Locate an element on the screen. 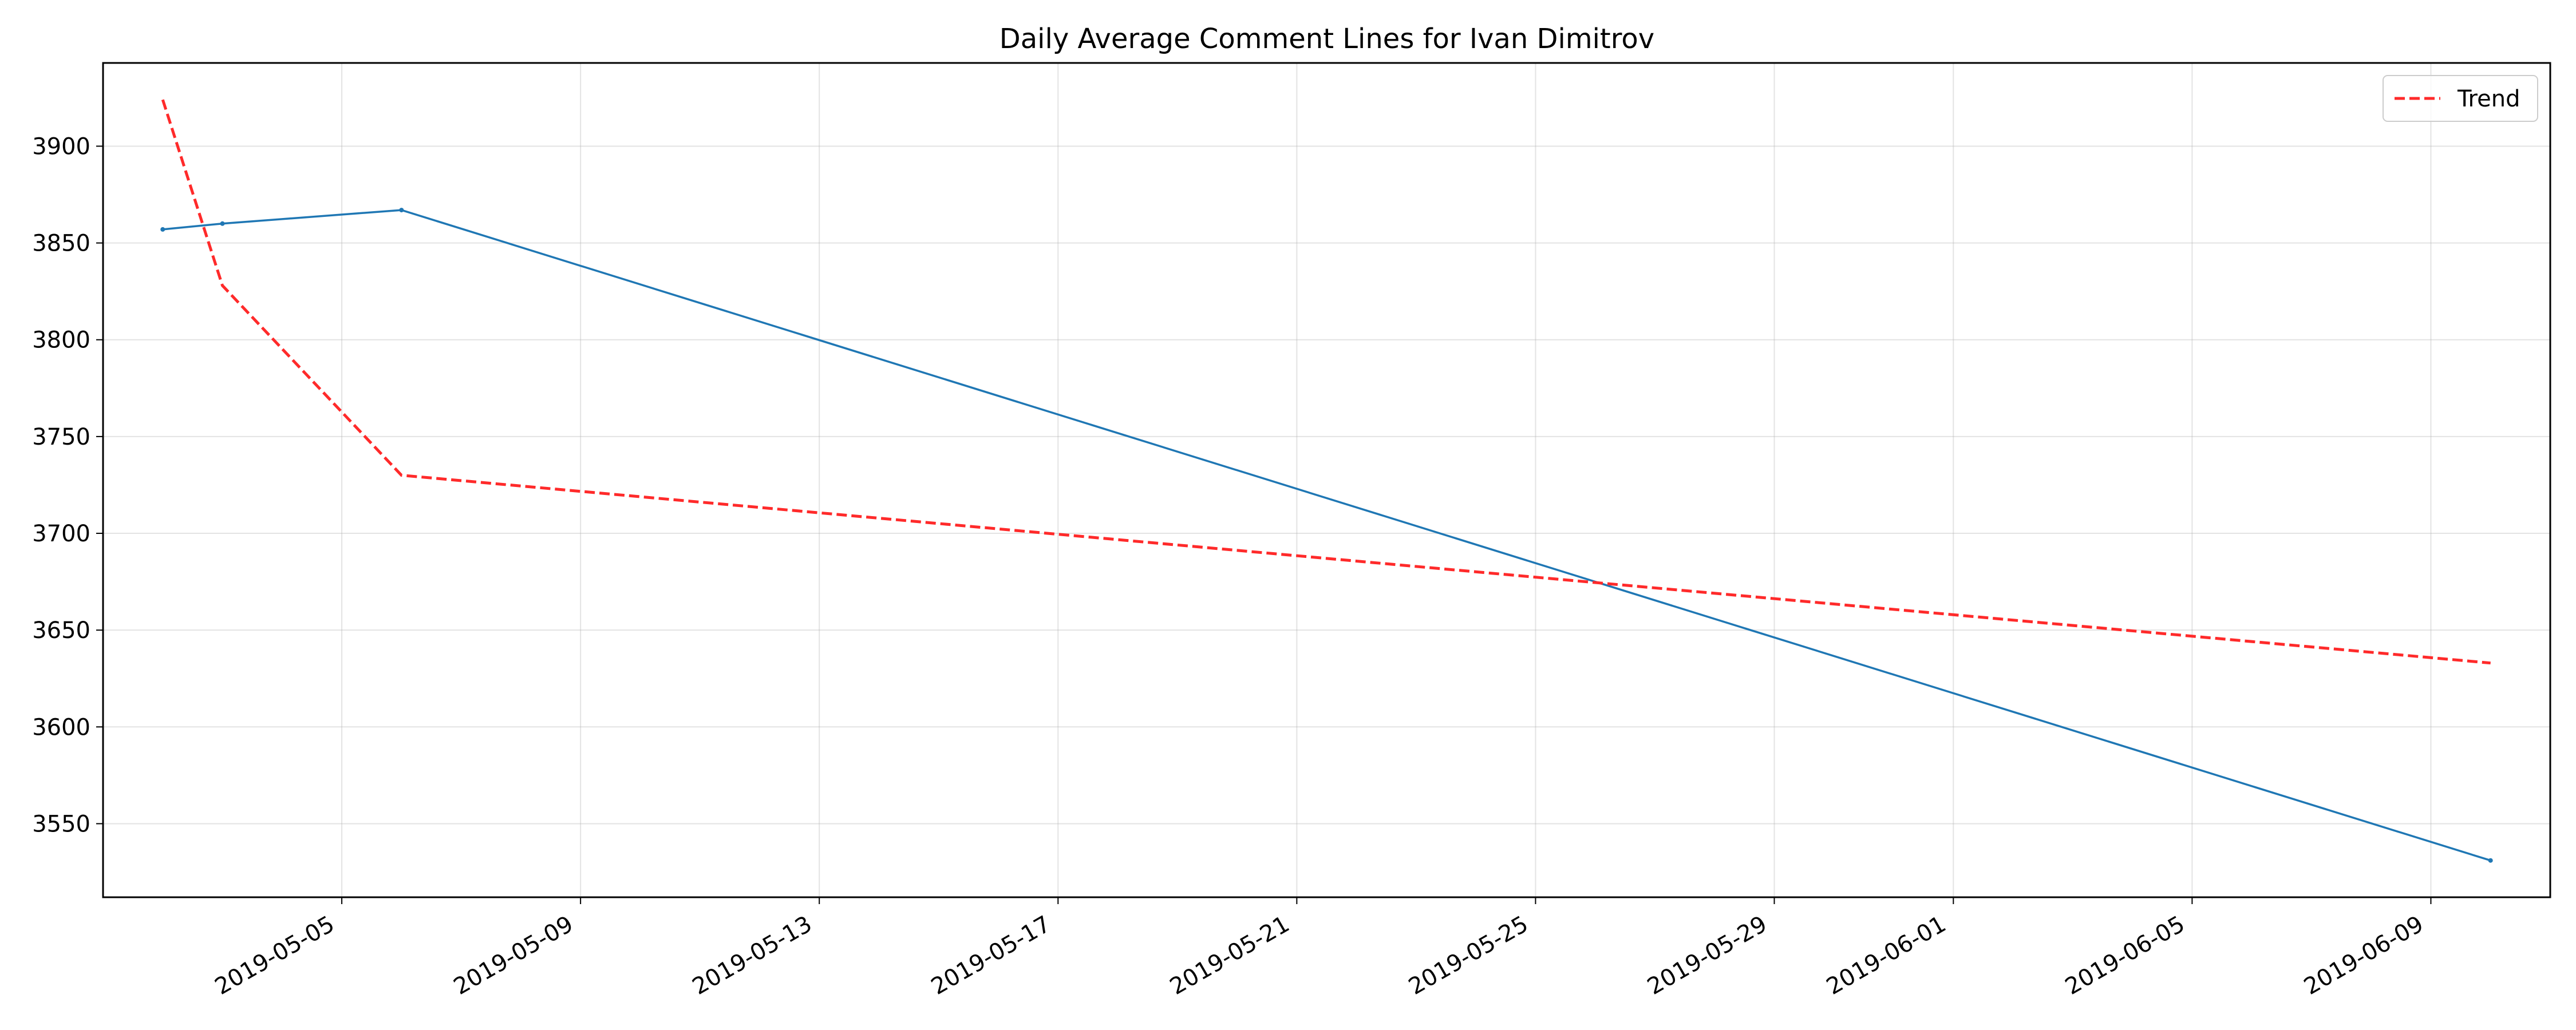  y-tick-label: 3900 is located at coordinates (61, 146).